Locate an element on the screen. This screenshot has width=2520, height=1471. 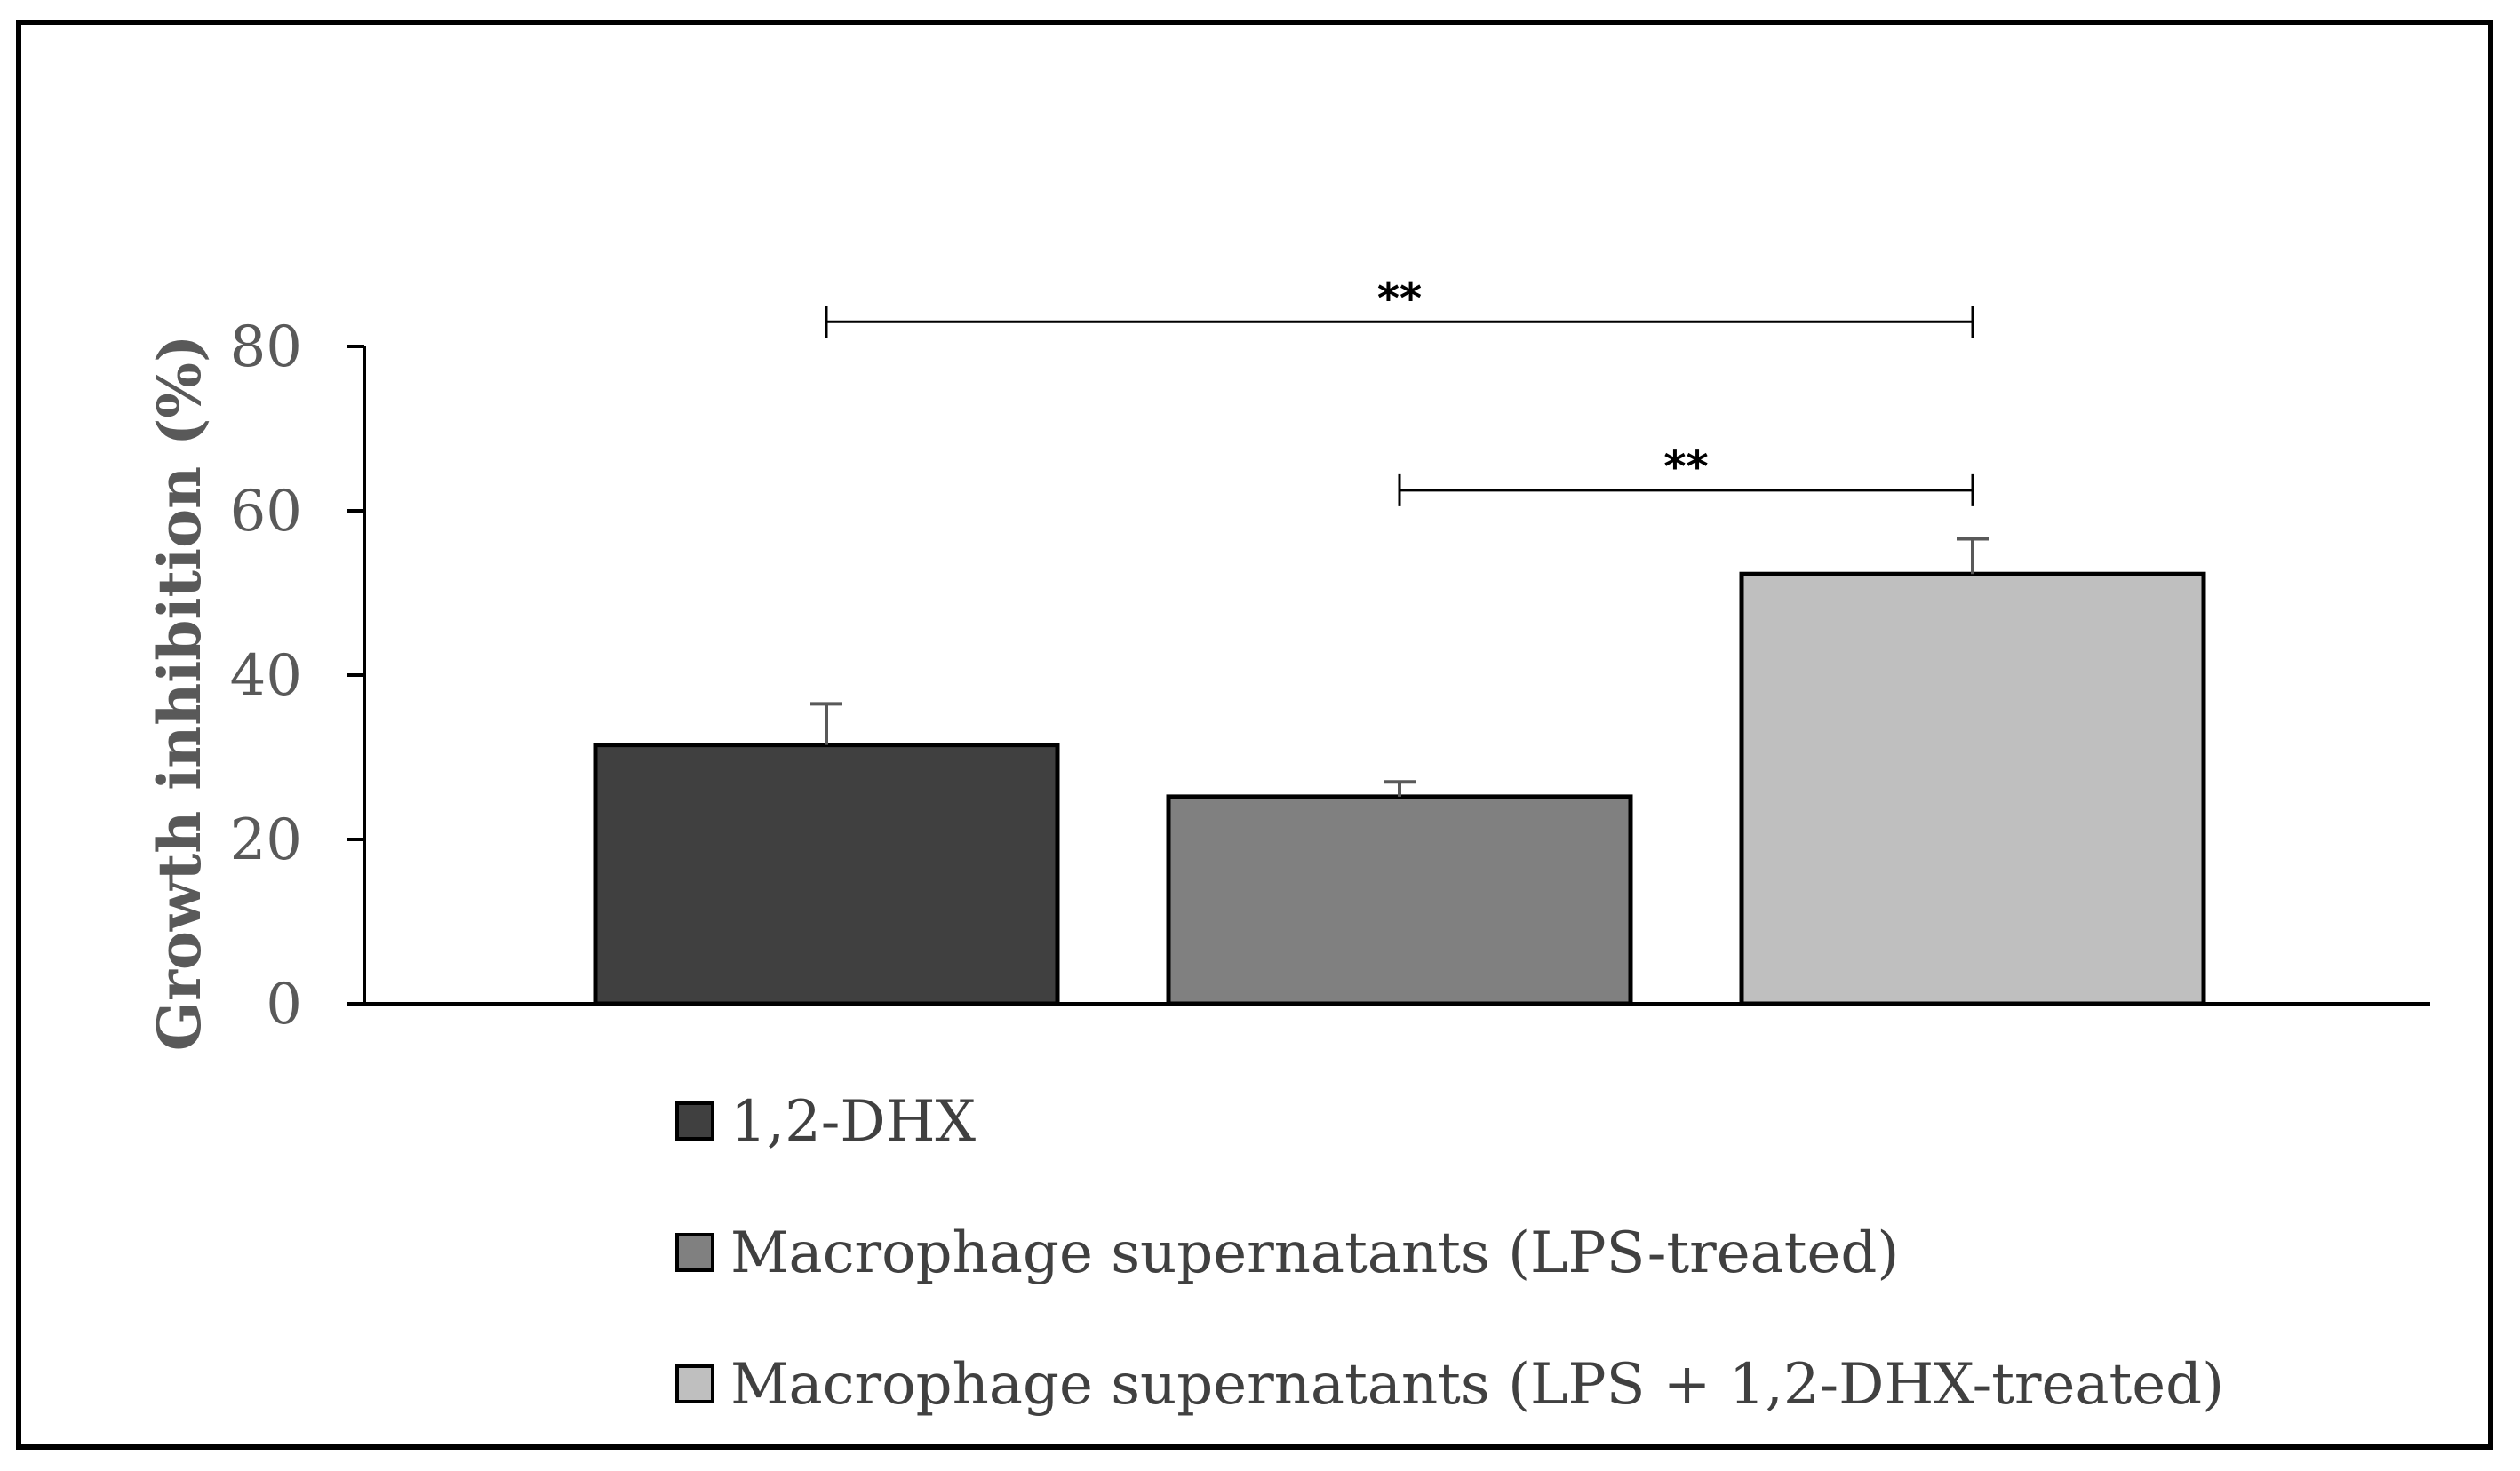
y-axis-label: Growth inhibition (%) is located at coordinates (179, 693).